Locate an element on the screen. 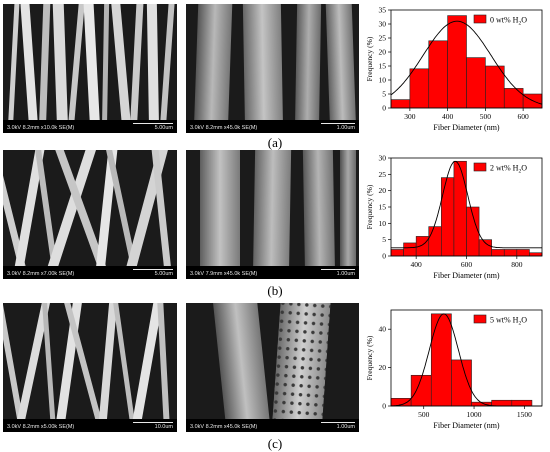 Image resolution: width=550 pixels, height=452 pixels. sem-image-a-high-mag: 3.0kV 8.2mm x45.0k SE(M) 1.00um is located at coordinates (272, 68).